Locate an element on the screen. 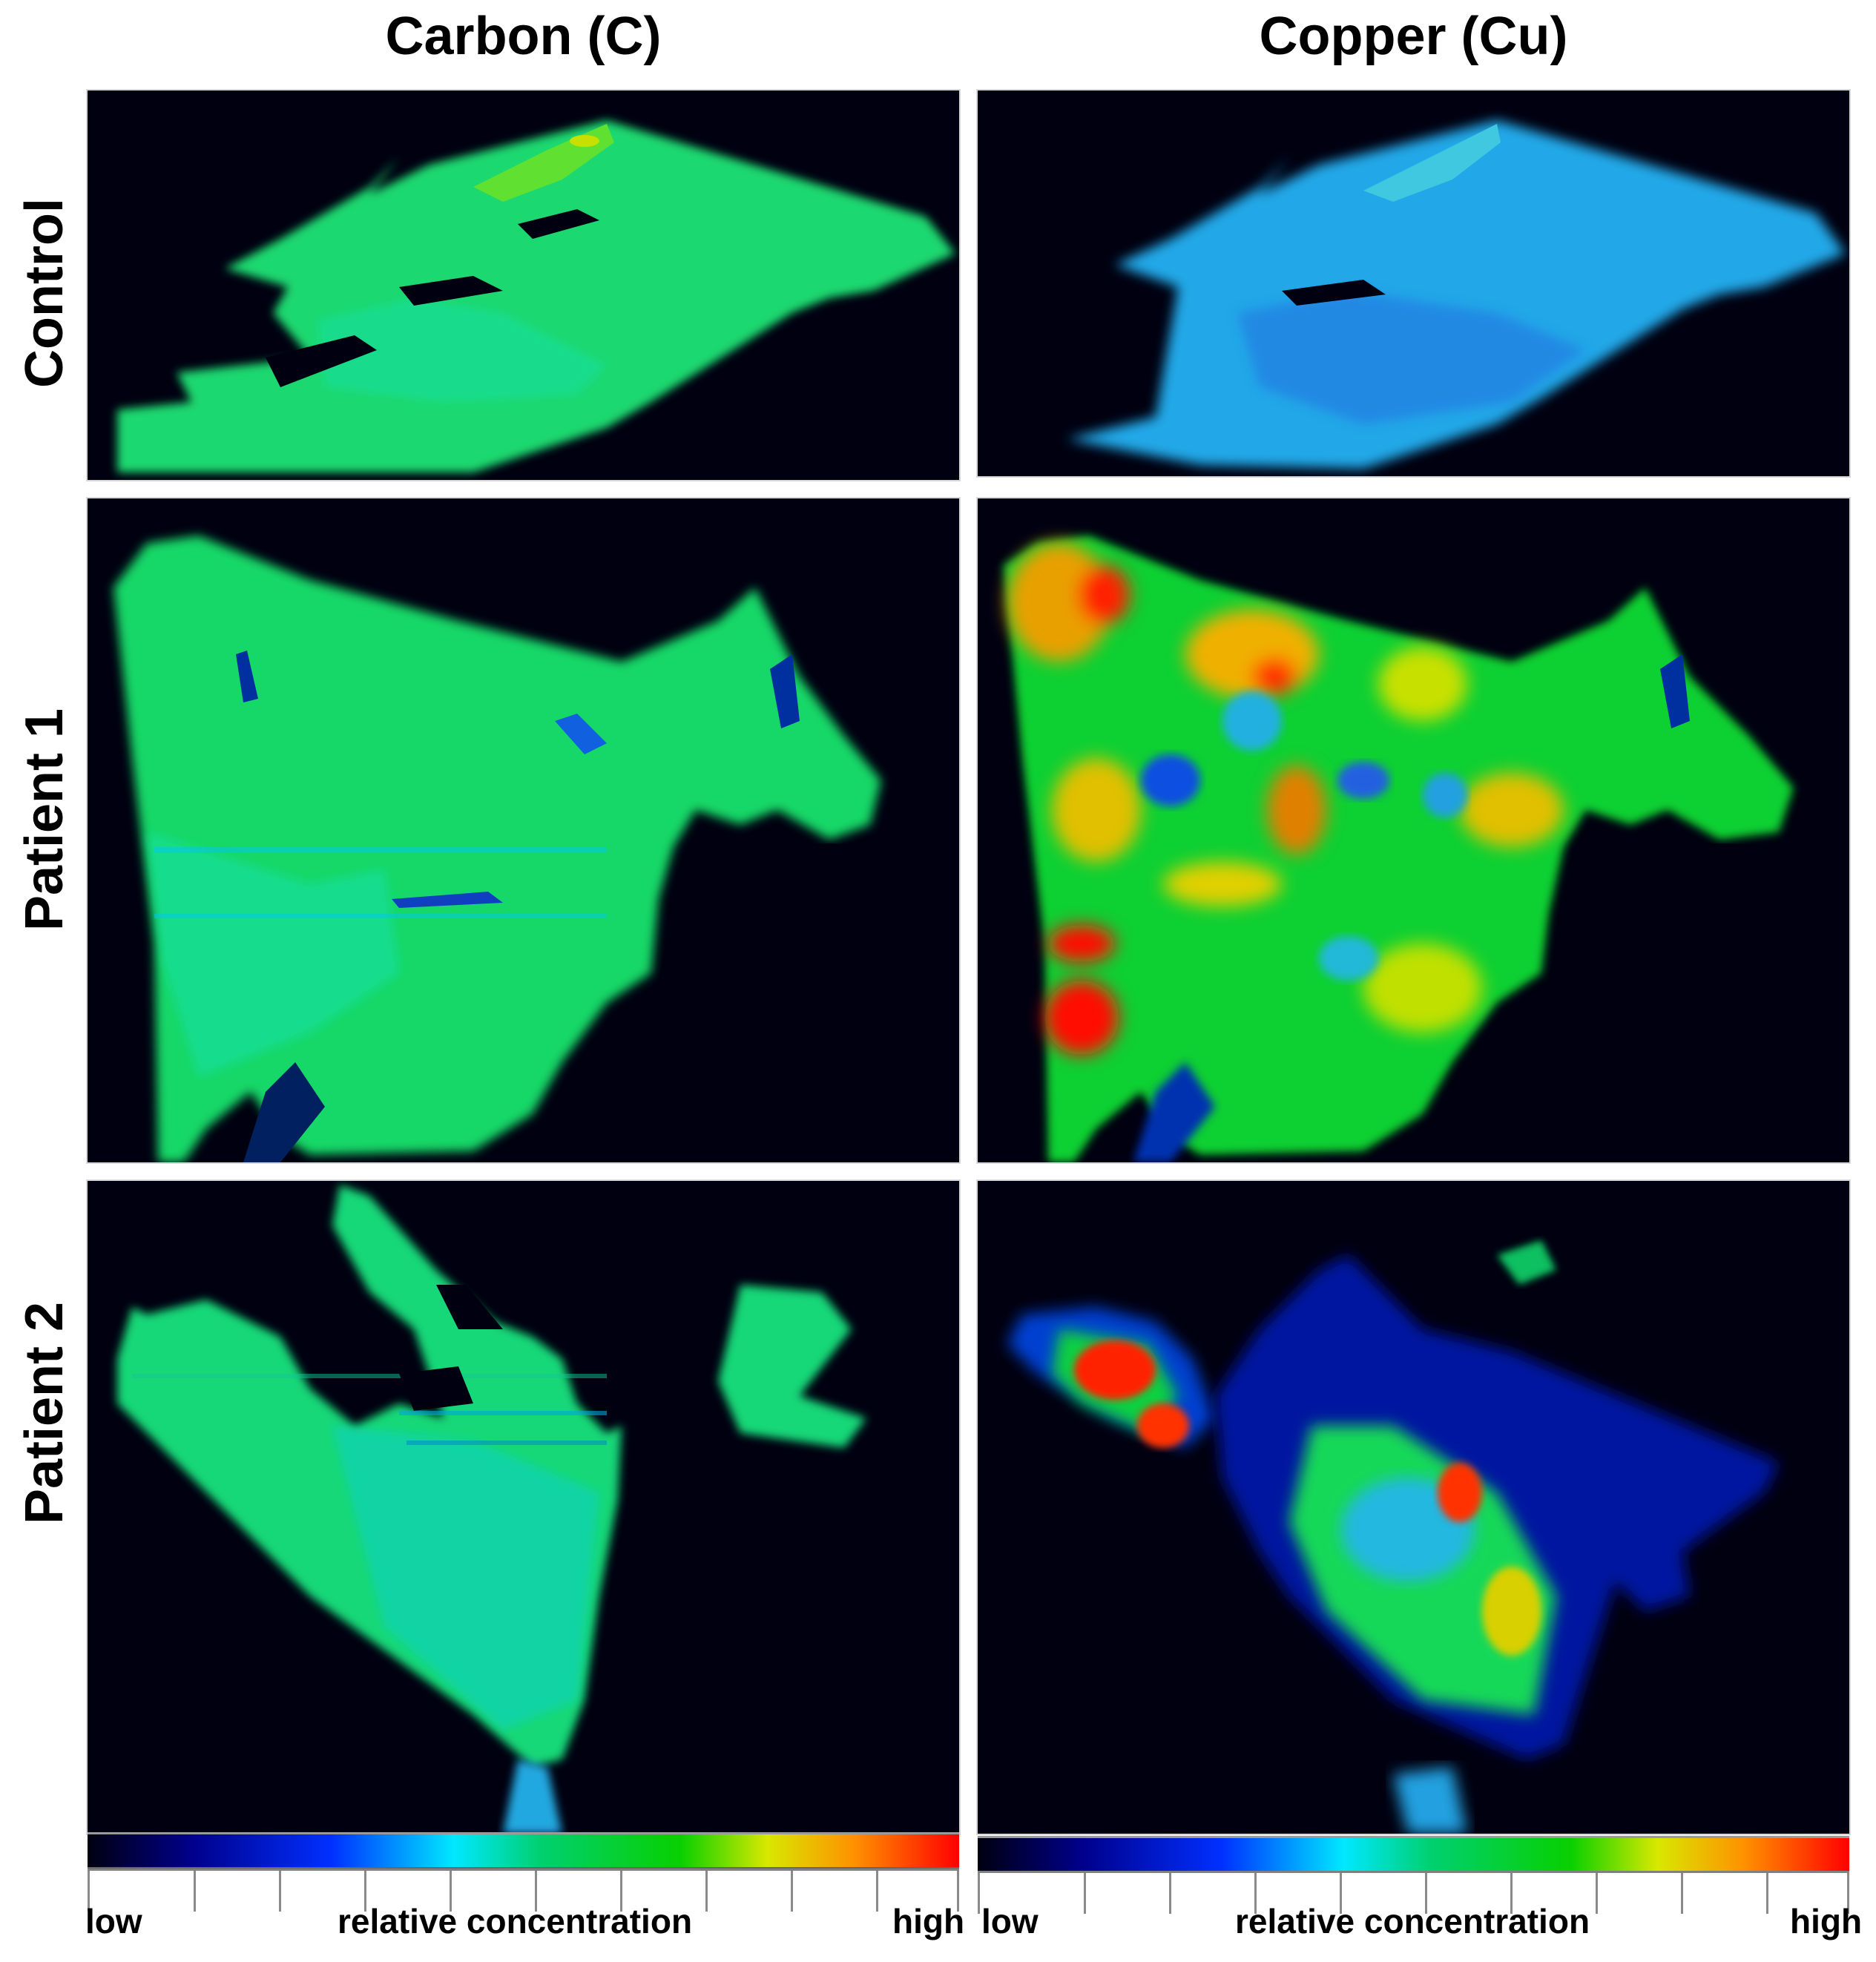 This screenshot has width=1876, height=1962. copper-map-control is located at coordinates (1456, 294).